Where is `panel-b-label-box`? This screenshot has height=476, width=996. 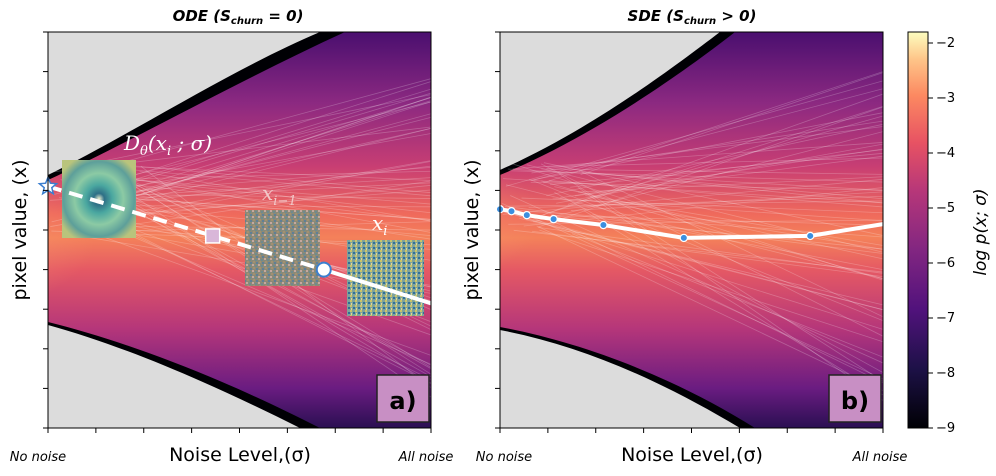
panel-b-label-box is located at coordinates (855, 398).